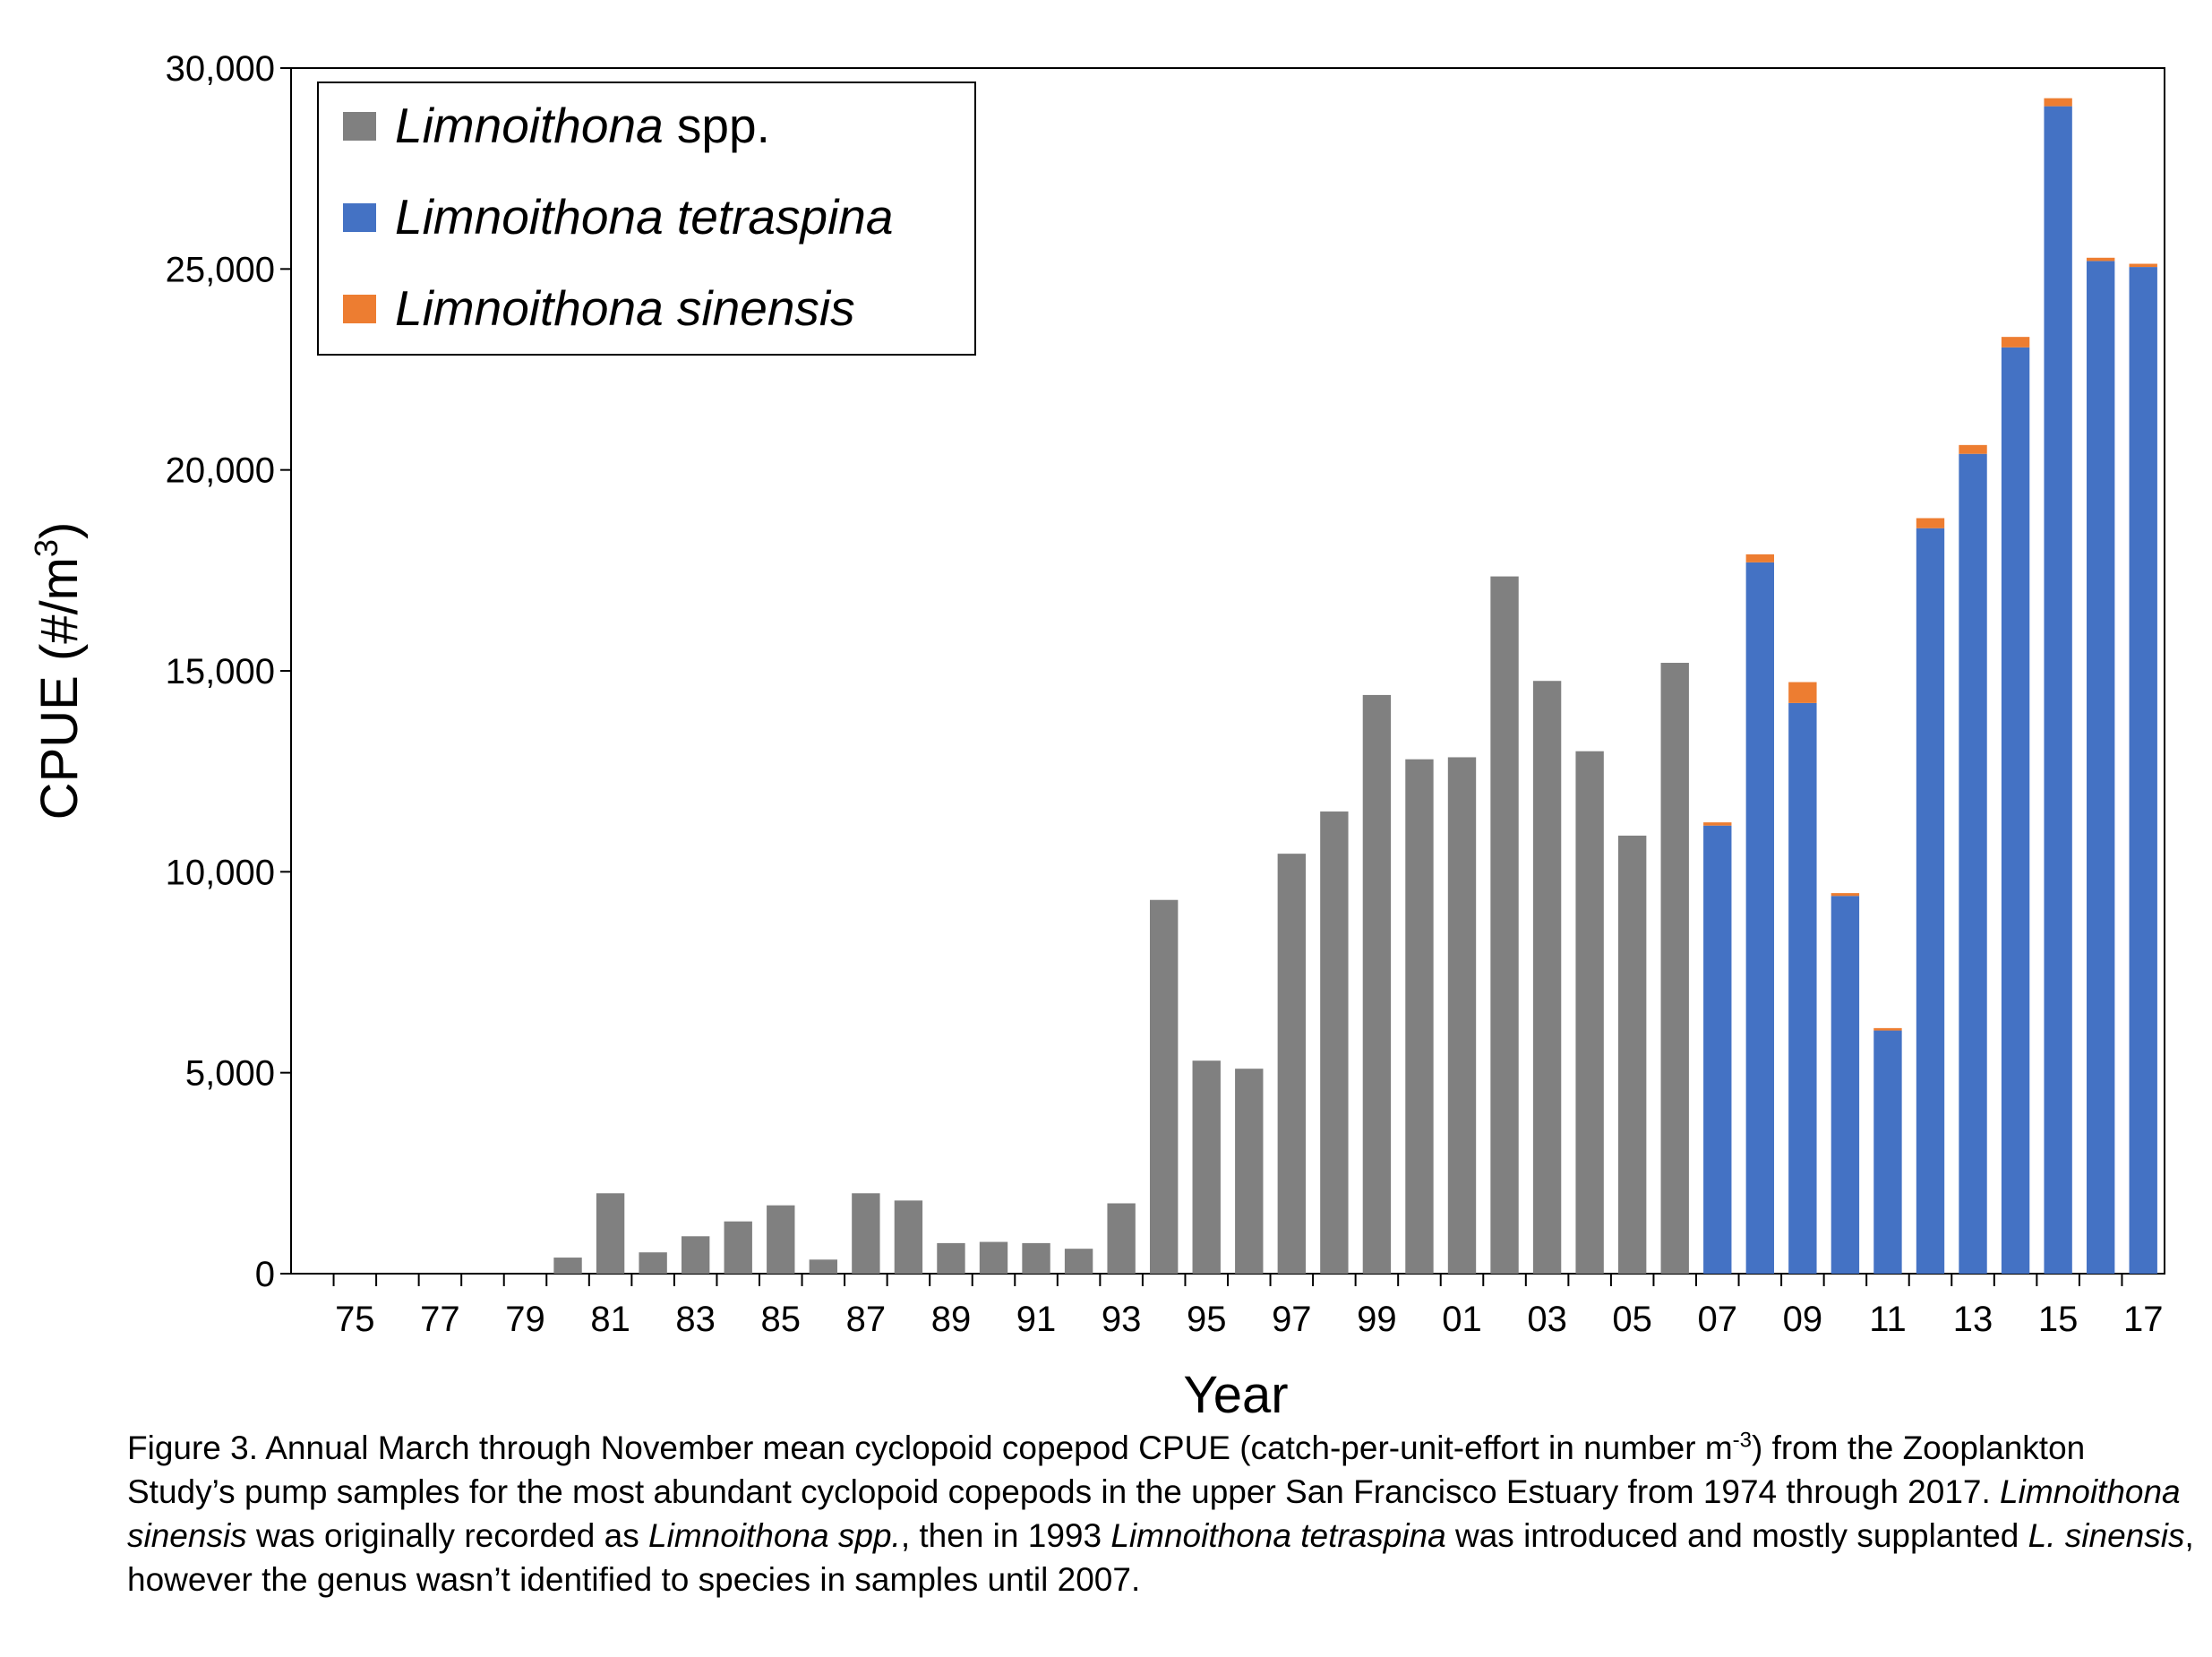  I want to click on x-tick-label: 99, so click(1377, 1319).